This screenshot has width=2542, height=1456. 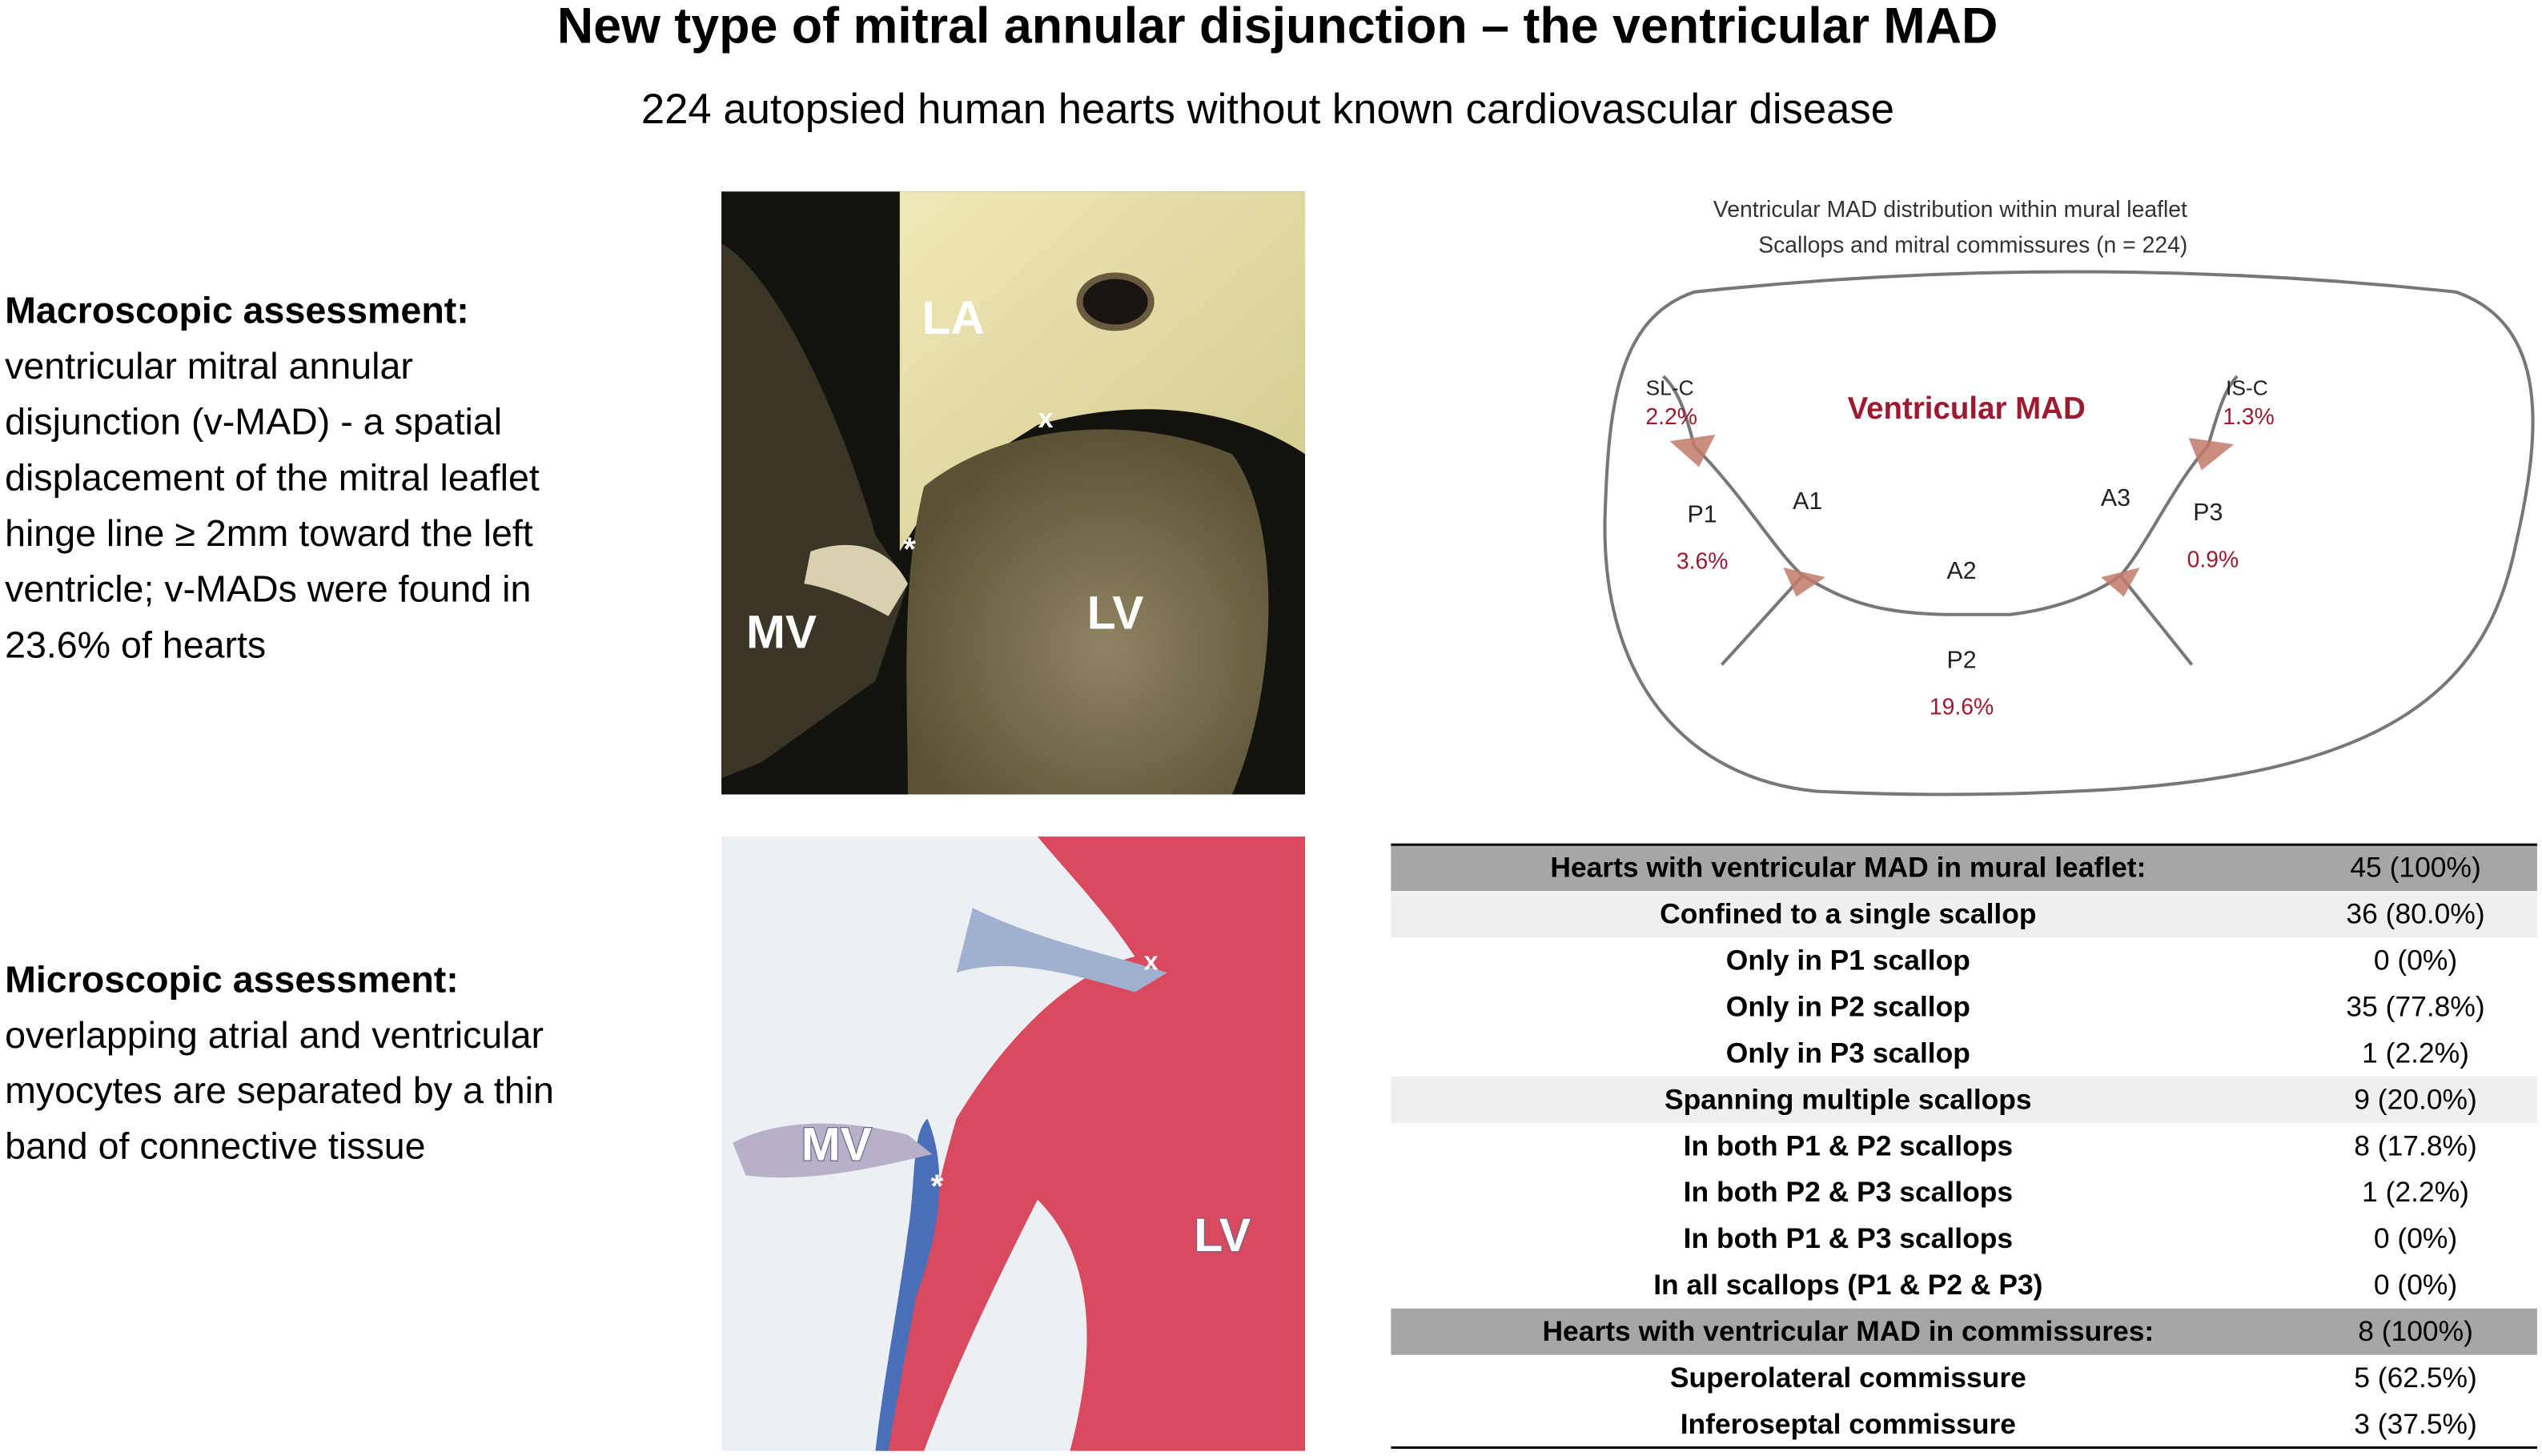 What do you see at coordinates (1671, 417) in the screenshot?
I see `region-pct: 2.2%` at bounding box center [1671, 417].